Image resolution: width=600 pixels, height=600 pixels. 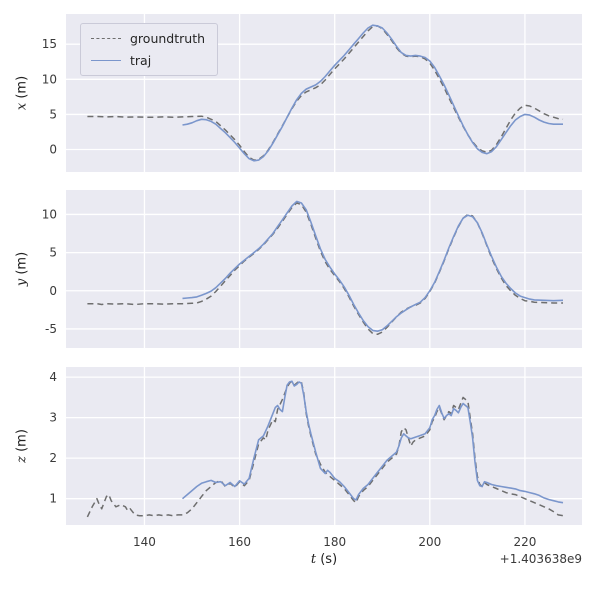 I want to click on y-tick-label: 2, so click(x=53, y=458).